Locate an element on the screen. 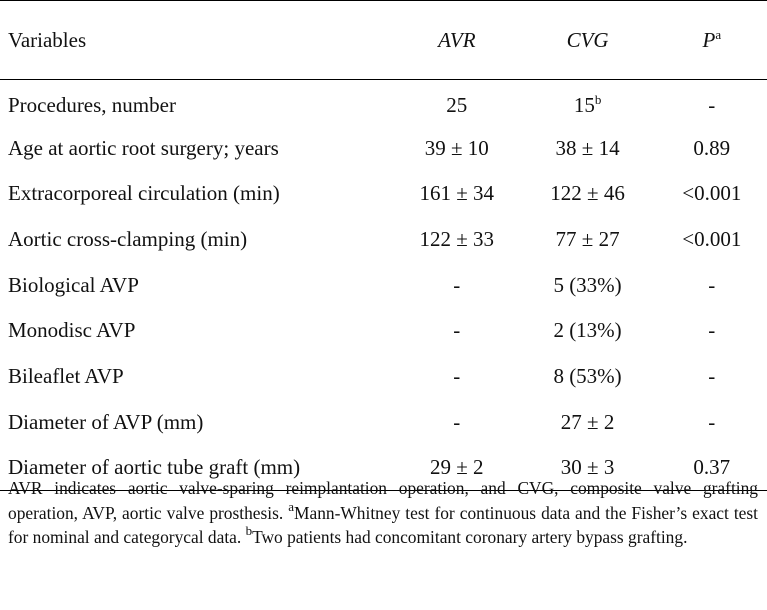 The image size is (767, 610). footnote-superscript-b: b is located at coordinates (249, 530).